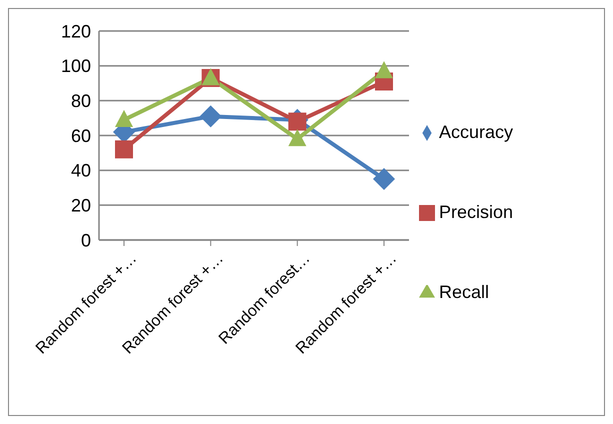 The height and width of the screenshot is (424, 613). I want to click on y-tick-label: 20, so click(80, 206).